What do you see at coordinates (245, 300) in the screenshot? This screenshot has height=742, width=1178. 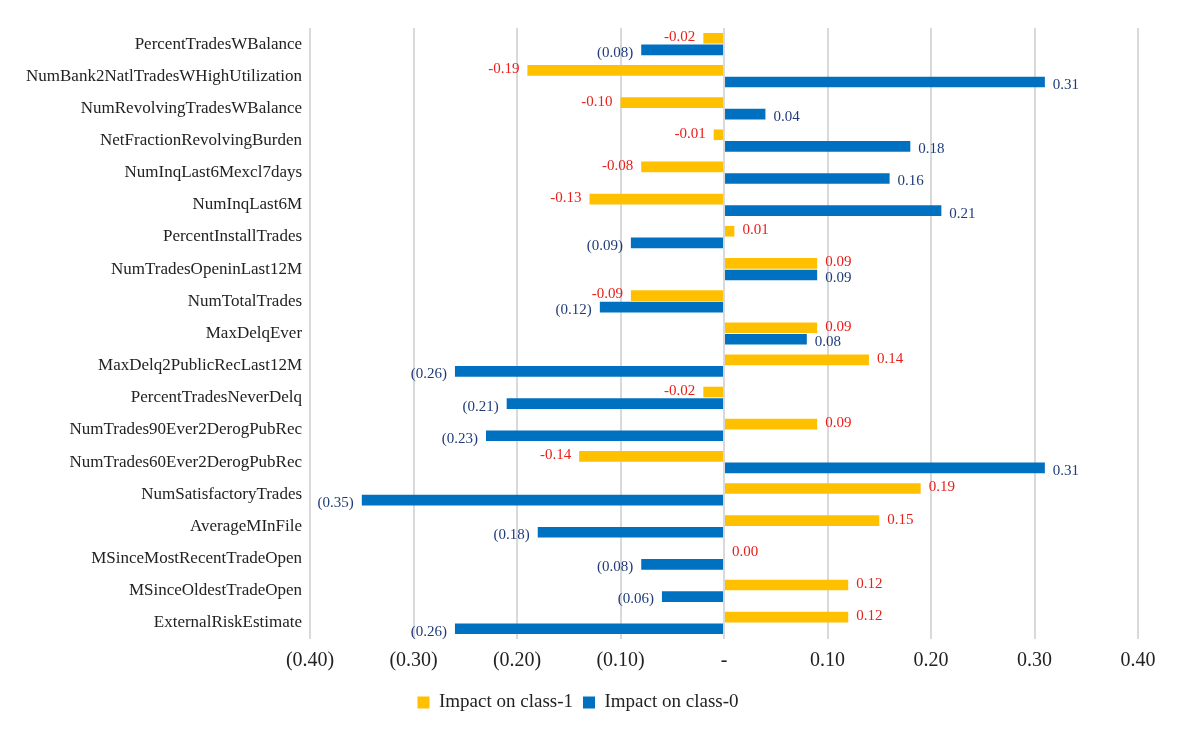 I see `y-tick-label: NumTotalTrades` at bounding box center [245, 300].